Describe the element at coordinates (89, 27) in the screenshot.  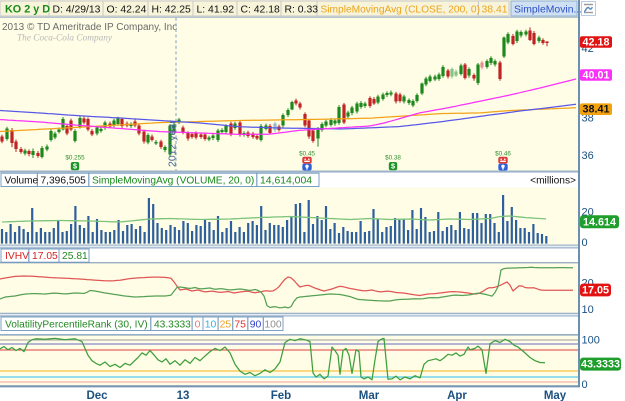
I see `svg-text:2013 © TD Ameritrade IP Compan: 2013 © TD Ameritrade IP Company, Inc` at that location.